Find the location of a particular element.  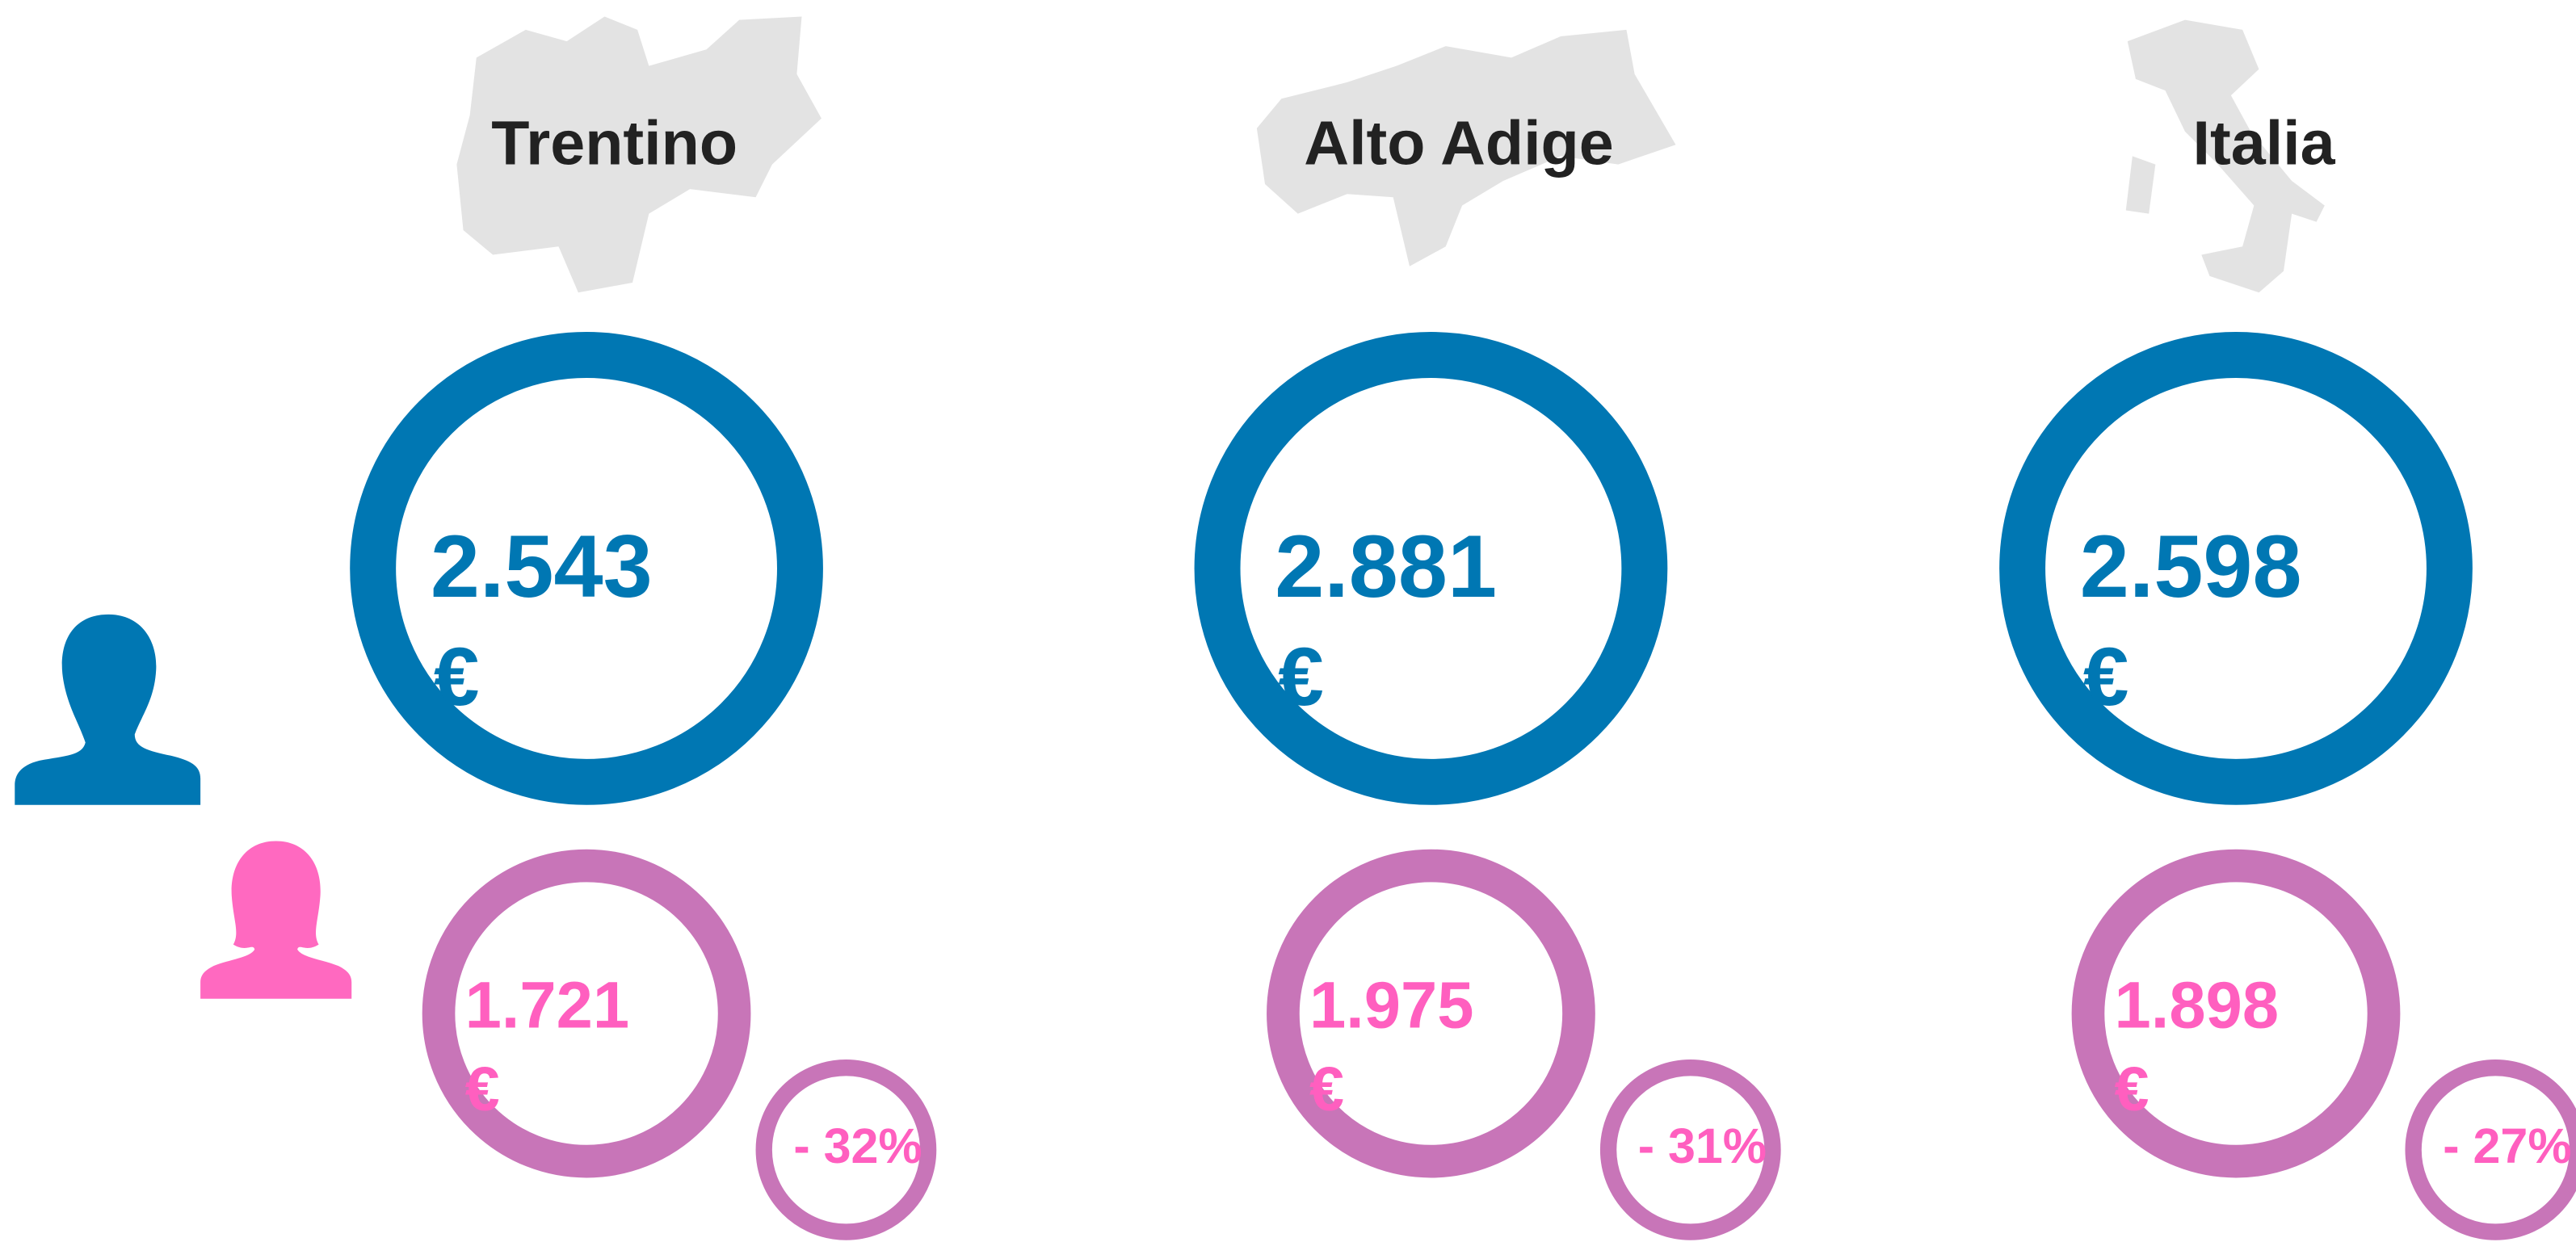

male-icon is located at coordinates (108, 709).